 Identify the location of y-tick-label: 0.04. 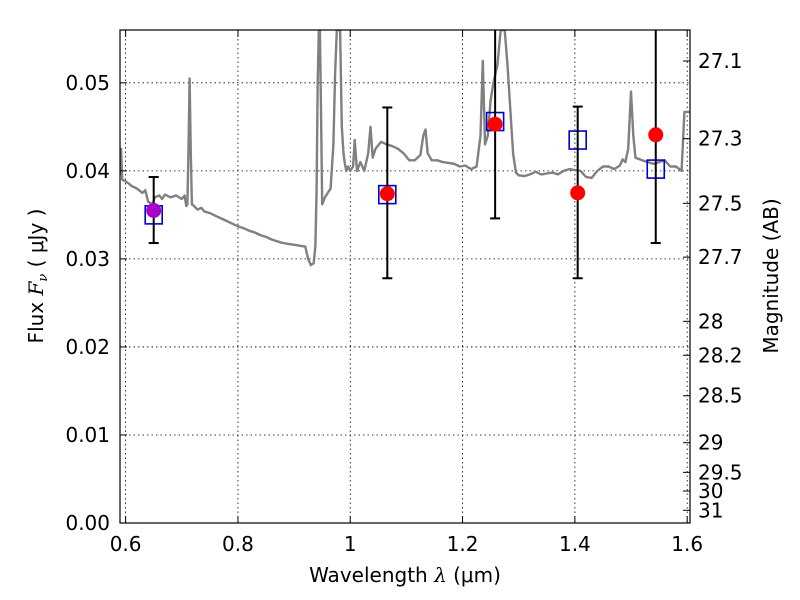
(87, 171).